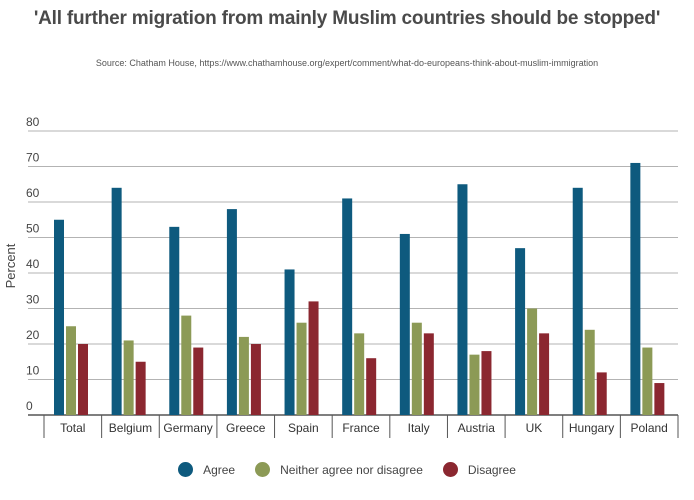  Describe the element at coordinates (231, 312) in the screenshot. I see `bar-agree-greece` at that location.